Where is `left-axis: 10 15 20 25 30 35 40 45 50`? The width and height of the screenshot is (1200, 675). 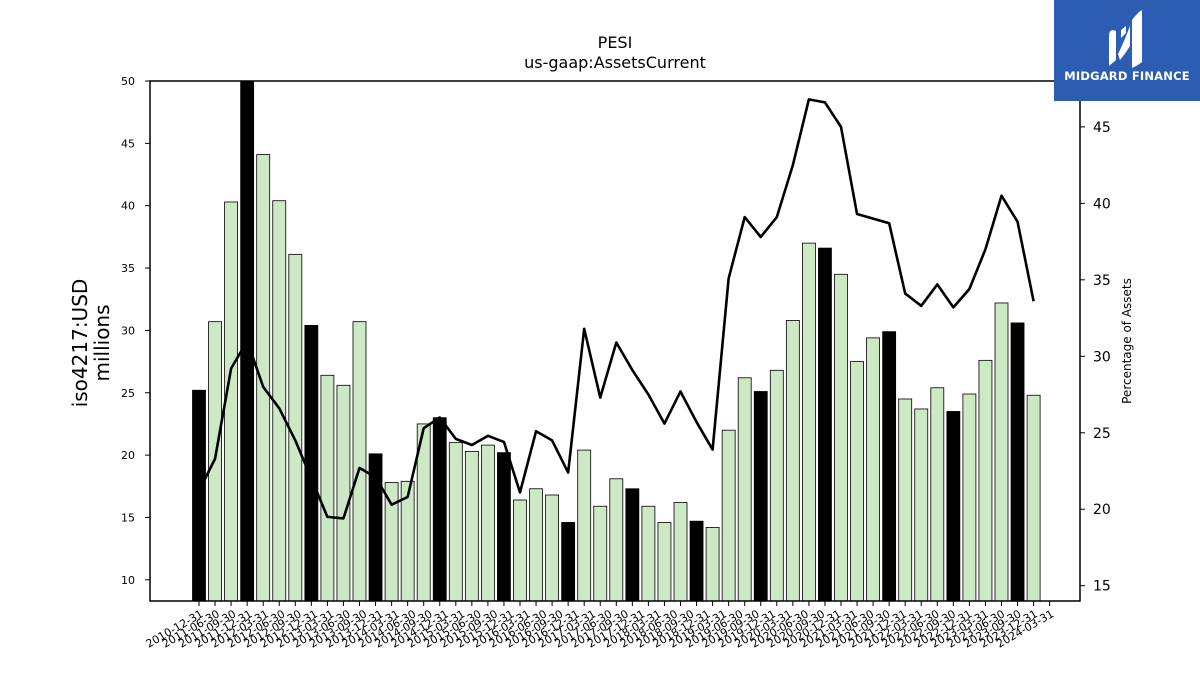
left-axis: 10 15 20 25 30 35 40 45 50 is located at coordinates (135, 331).